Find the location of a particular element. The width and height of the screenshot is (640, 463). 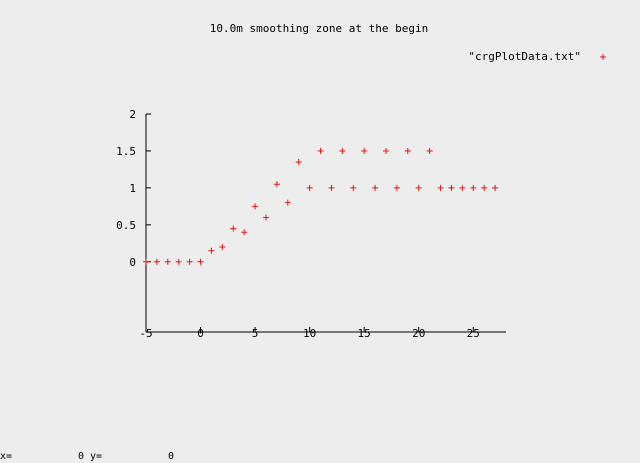

status-y-value: 0 is located at coordinates (171, 456).